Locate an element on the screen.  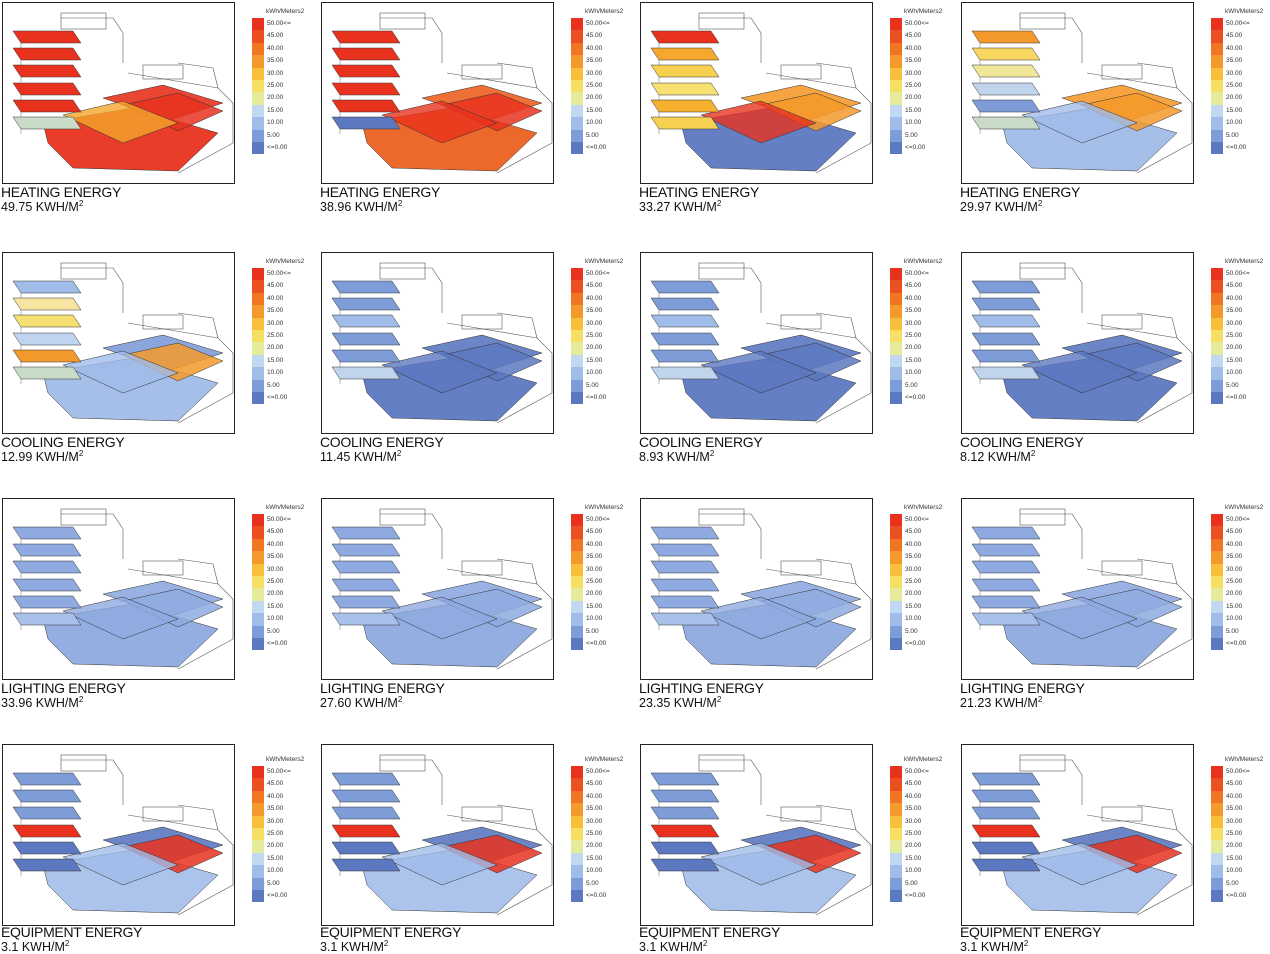
legend-tick-label: 35.00 is located at coordinates (594, 61).